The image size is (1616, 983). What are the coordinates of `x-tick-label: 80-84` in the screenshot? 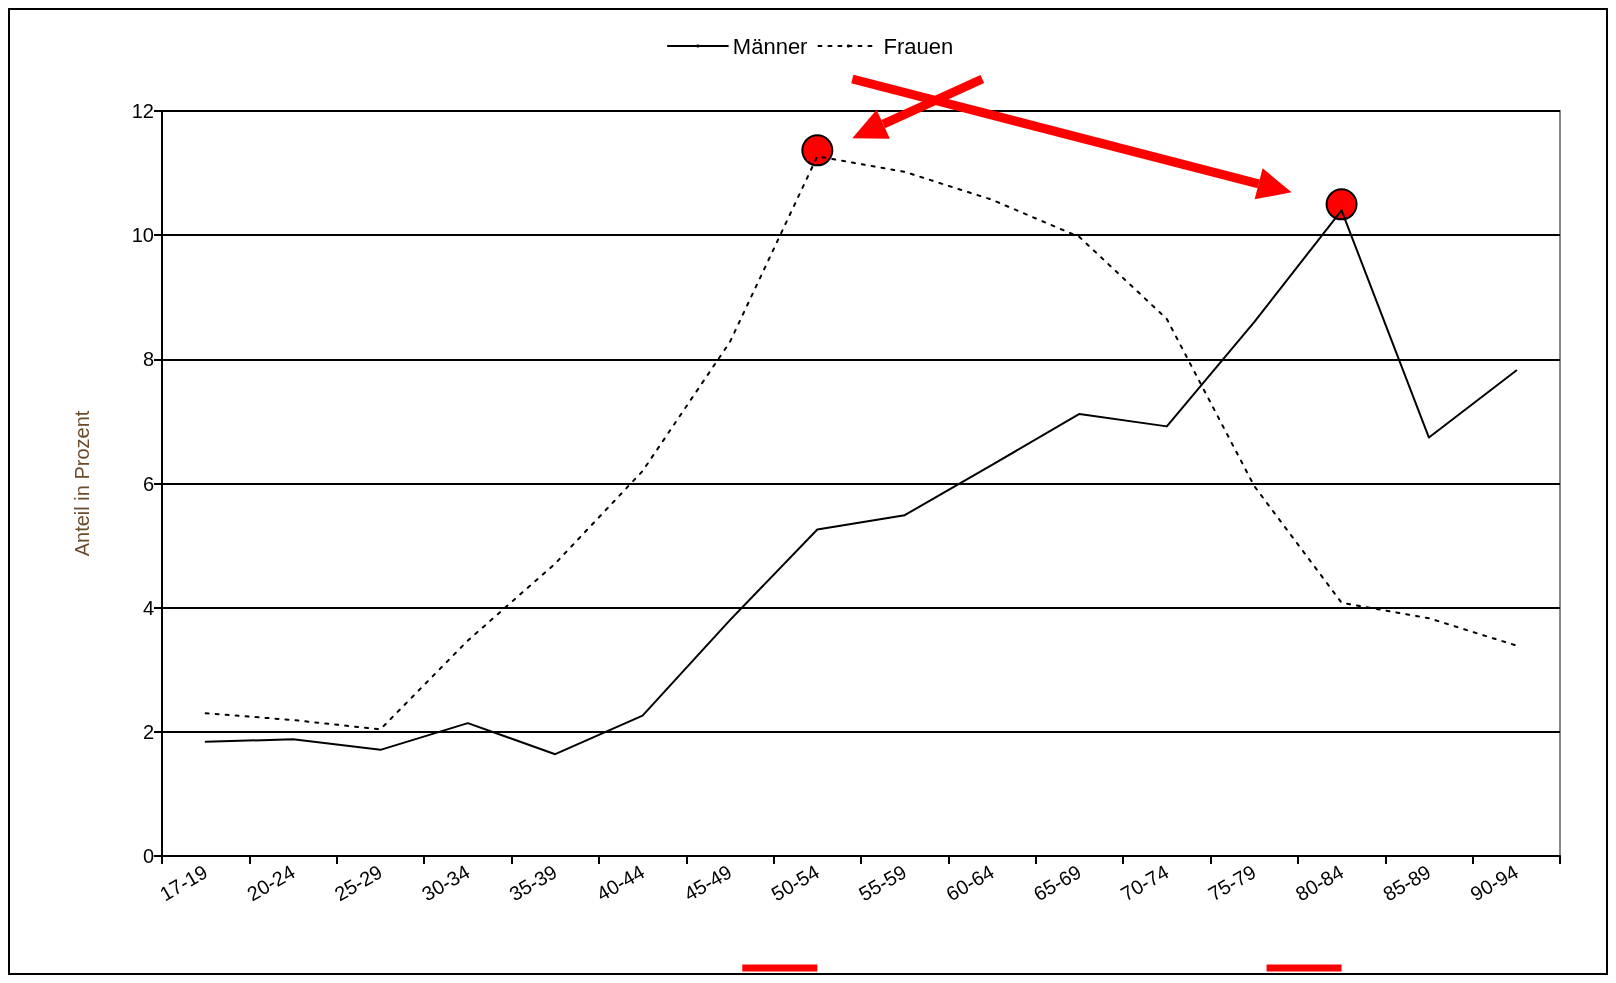 It's located at (1319, 883).